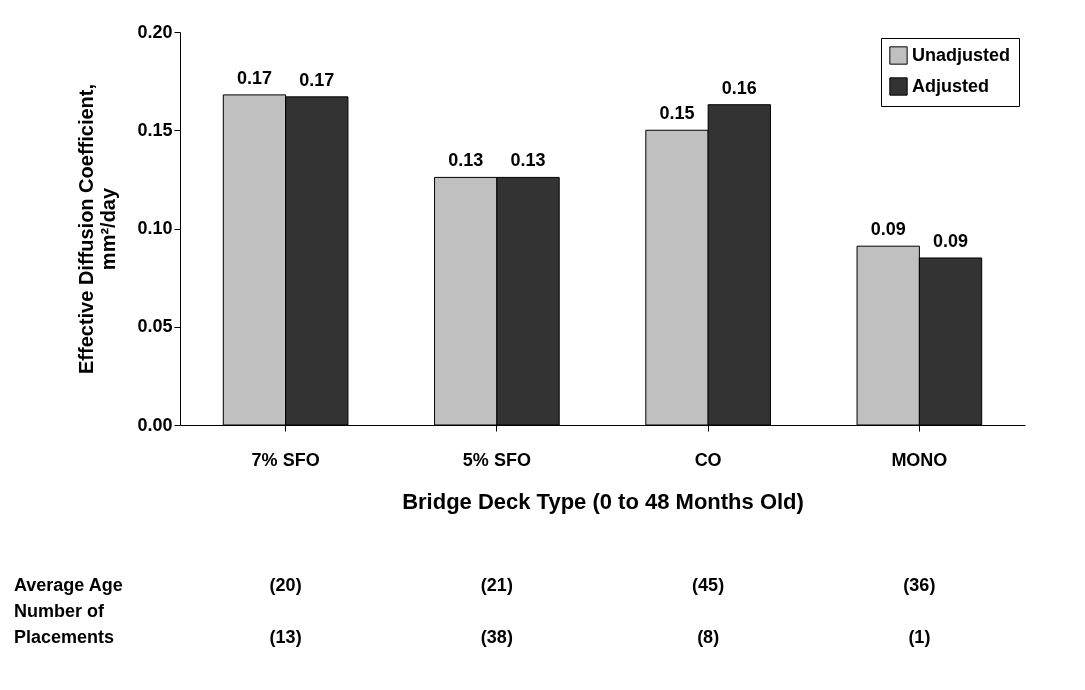 The height and width of the screenshot is (690, 1085). Describe the element at coordinates (155, 326) in the screenshot. I see `y-tick-label: 0.05` at that location.